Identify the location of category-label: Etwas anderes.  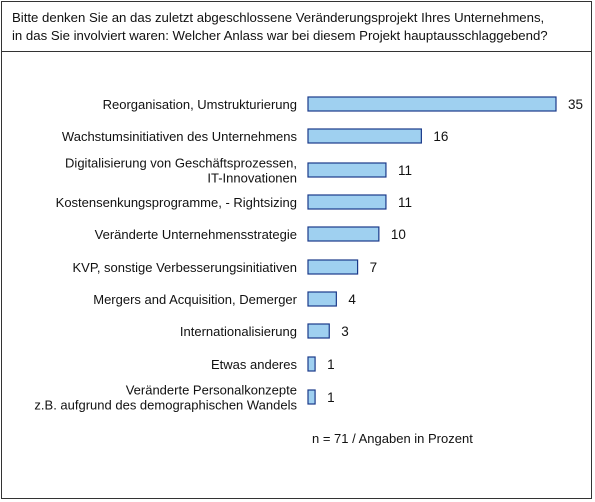
(254, 364).